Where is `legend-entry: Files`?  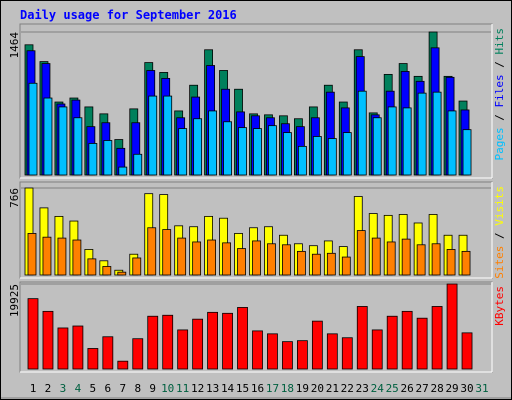 legend-entry: Files is located at coordinates (499, 90).